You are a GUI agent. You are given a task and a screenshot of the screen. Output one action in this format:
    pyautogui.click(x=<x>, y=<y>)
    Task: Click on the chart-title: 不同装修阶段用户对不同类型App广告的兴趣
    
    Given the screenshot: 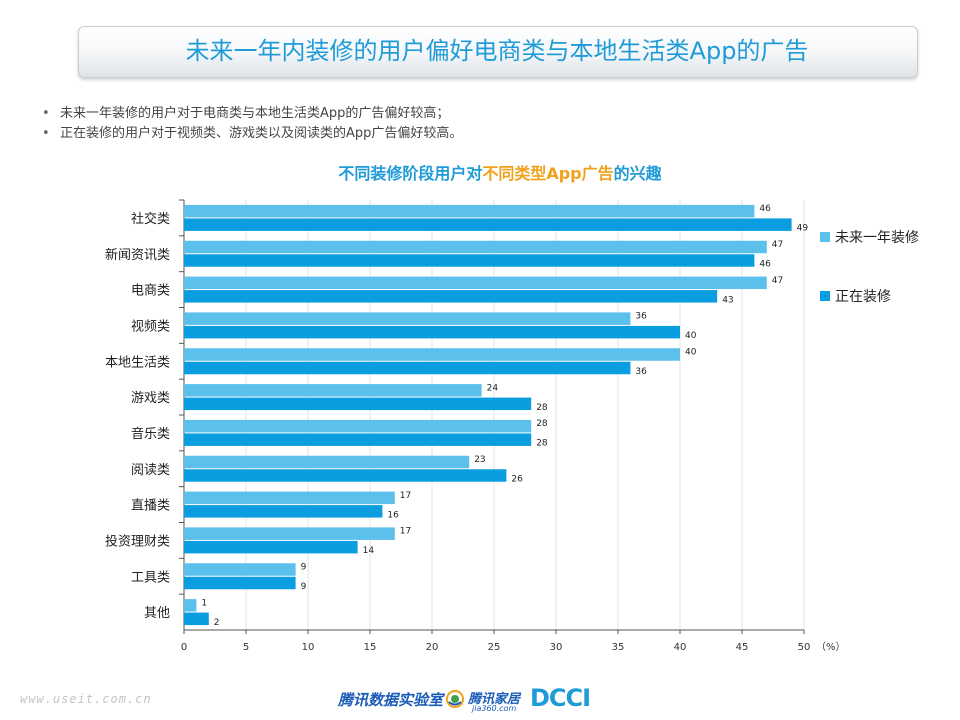 What is the action you would take?
    pyautogui.click(x=480, y=172)
    